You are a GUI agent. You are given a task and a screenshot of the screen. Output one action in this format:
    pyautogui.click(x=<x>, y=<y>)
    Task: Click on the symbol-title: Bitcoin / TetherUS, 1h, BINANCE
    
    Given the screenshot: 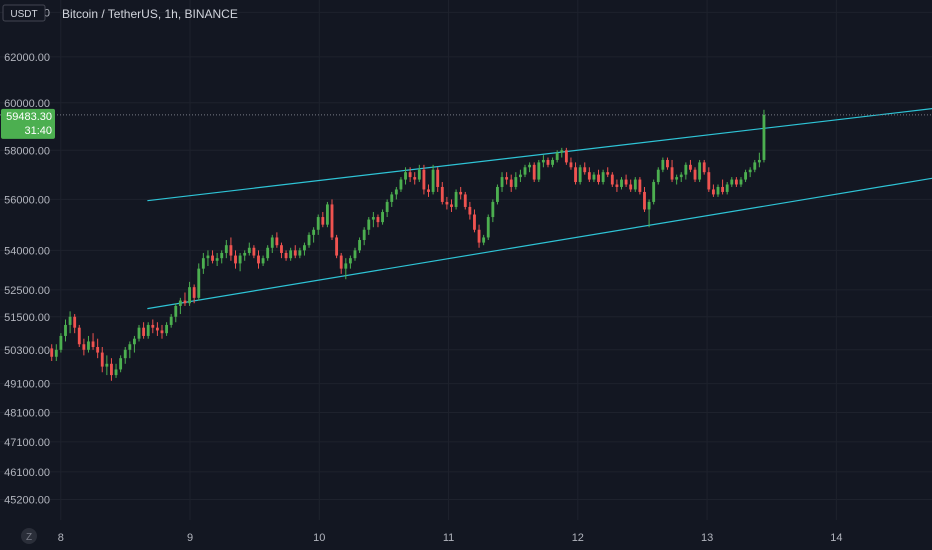 What is the action you would take?
    pyautogui.click(x=150, y=14)
    